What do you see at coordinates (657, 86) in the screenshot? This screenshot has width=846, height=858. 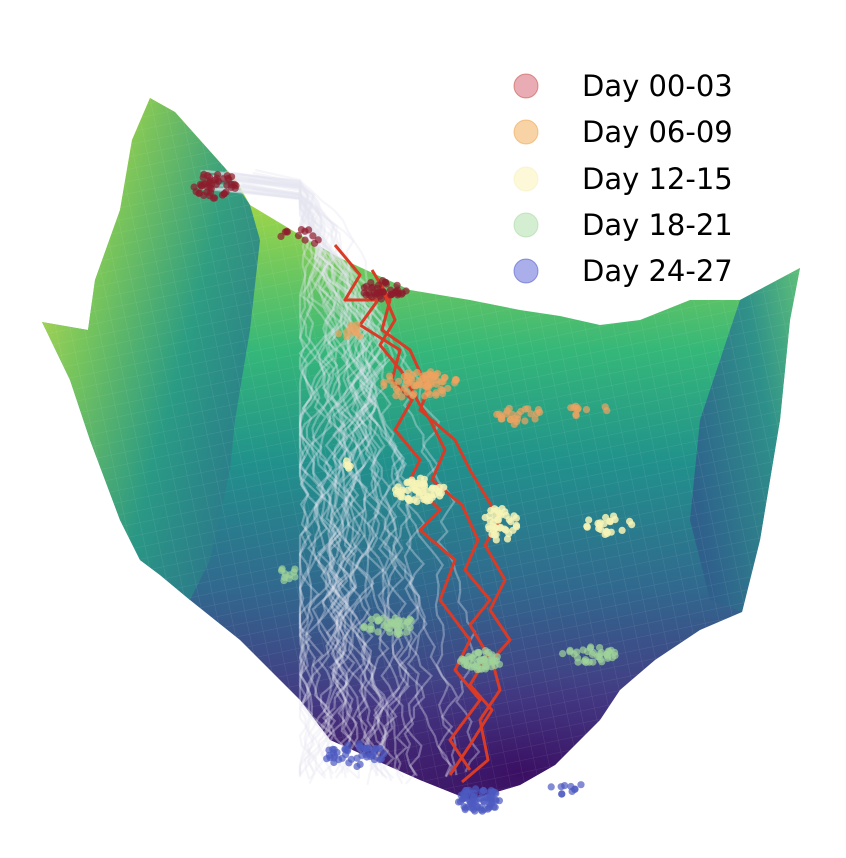 I see `legend-label-day-00-03: Day 00-03` at bounding box center [657, 86].